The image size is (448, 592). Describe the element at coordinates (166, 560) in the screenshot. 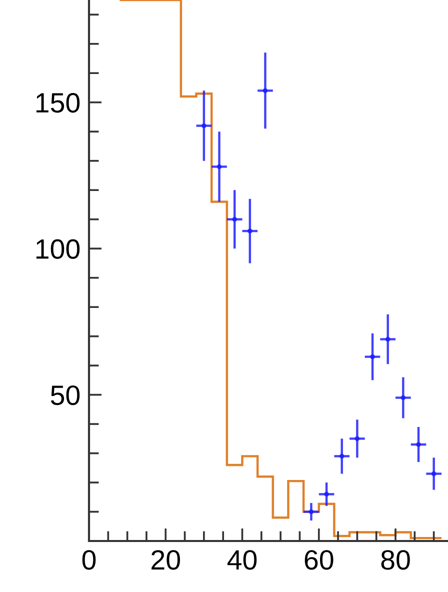

I see `x-tick-label: 20` at that location.